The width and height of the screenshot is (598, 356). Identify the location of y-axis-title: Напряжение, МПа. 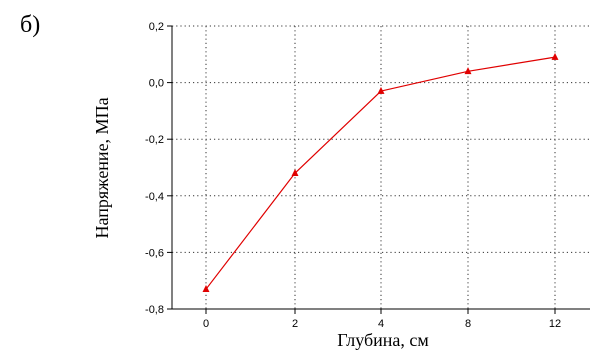
(102, 167).